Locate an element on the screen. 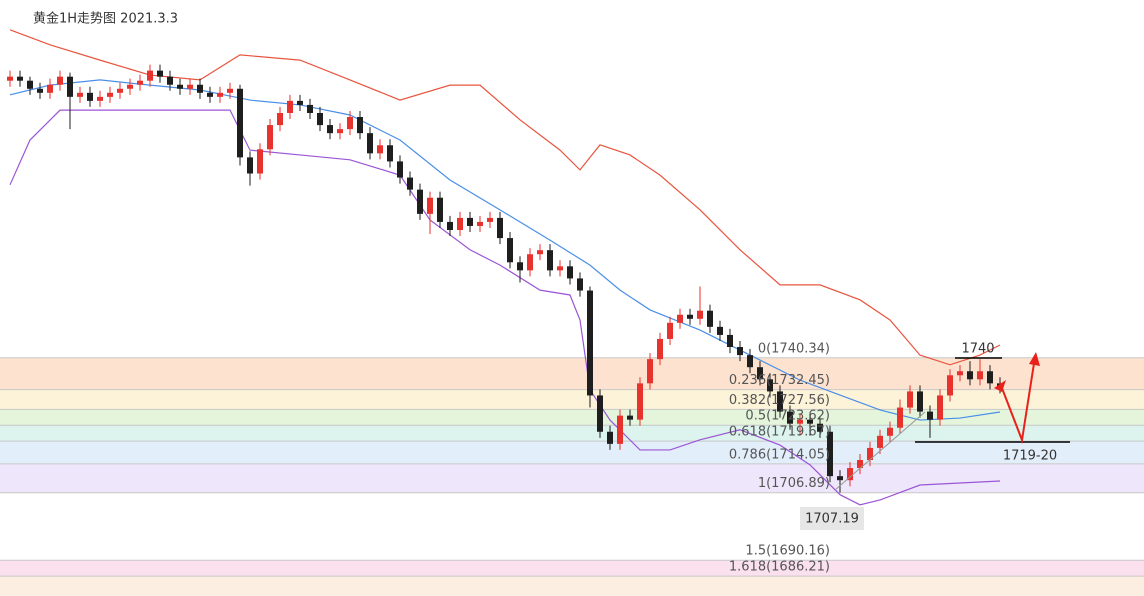  label-box is located at coordinates (832, 518).